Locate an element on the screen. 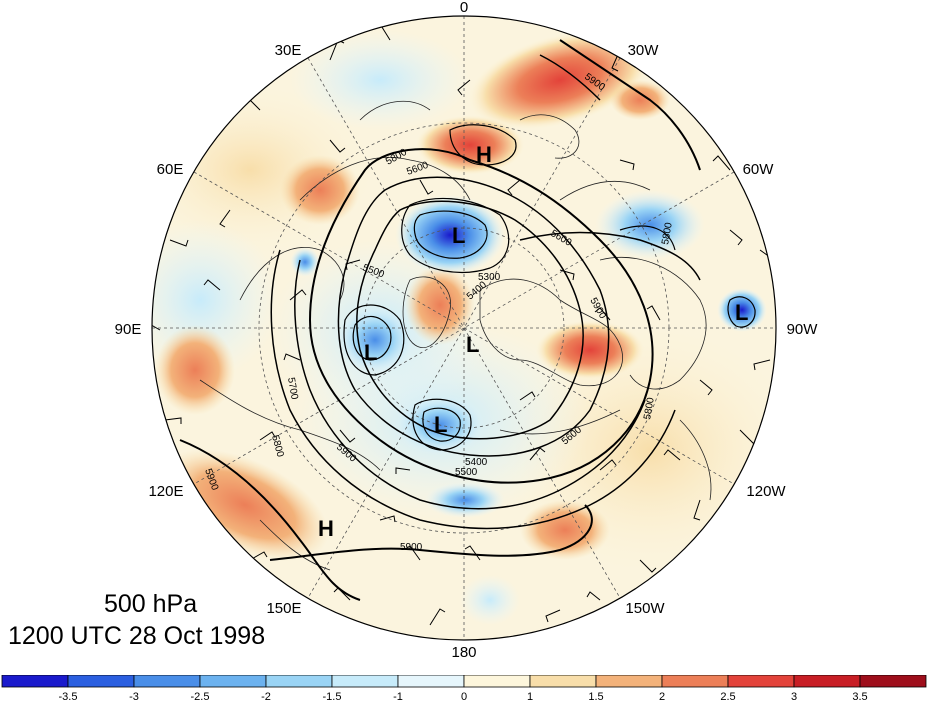  colorbar-tick-label: 1.5 is located at coordinates (595, 696).